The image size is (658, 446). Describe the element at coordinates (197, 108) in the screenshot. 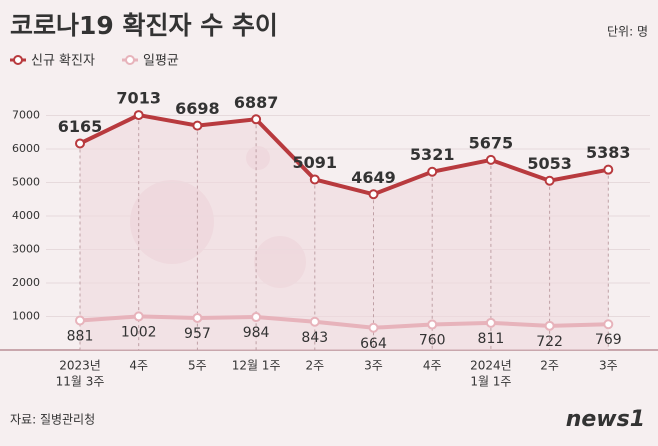

I see `data-label: 6698` at that location.